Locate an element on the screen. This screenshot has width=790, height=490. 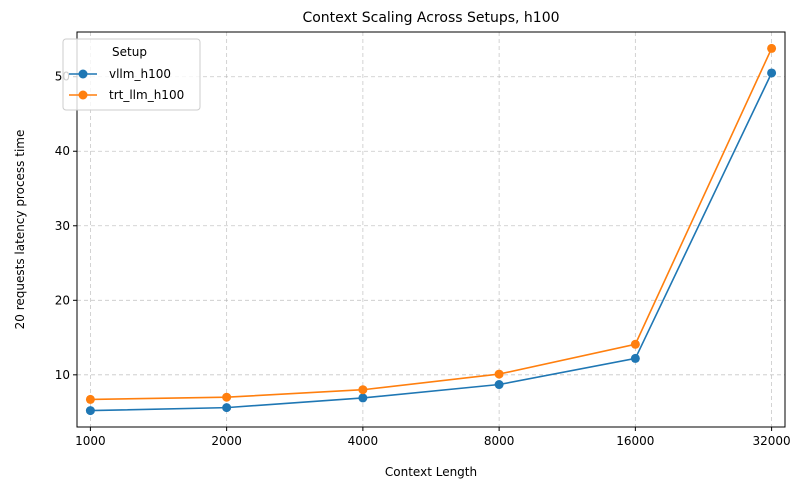
legend: Setup vllm_h100 trt_llm_h100 is located at coordinates (131, 74).